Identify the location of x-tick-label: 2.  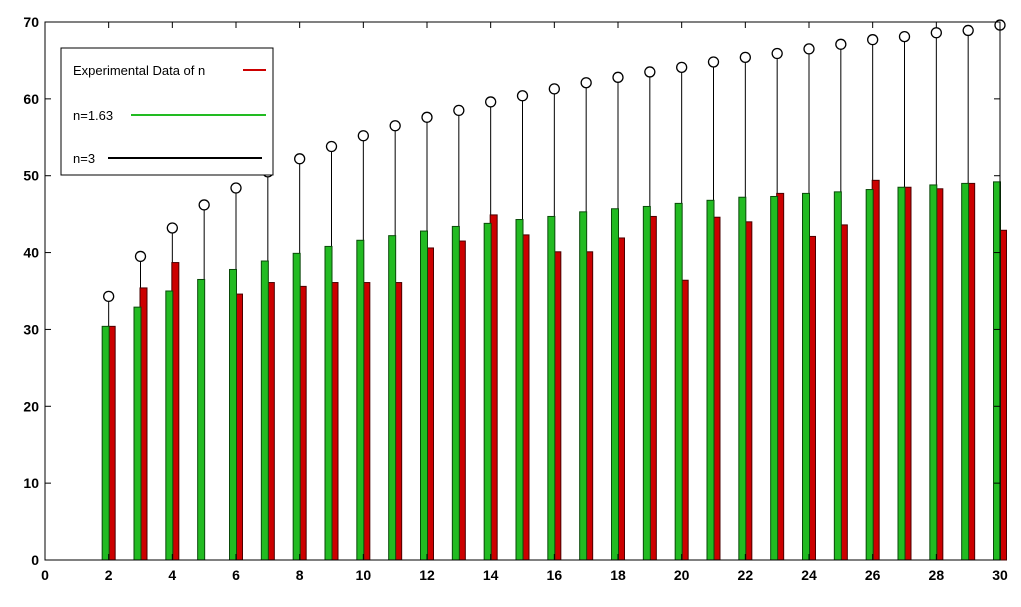
(109, 575).